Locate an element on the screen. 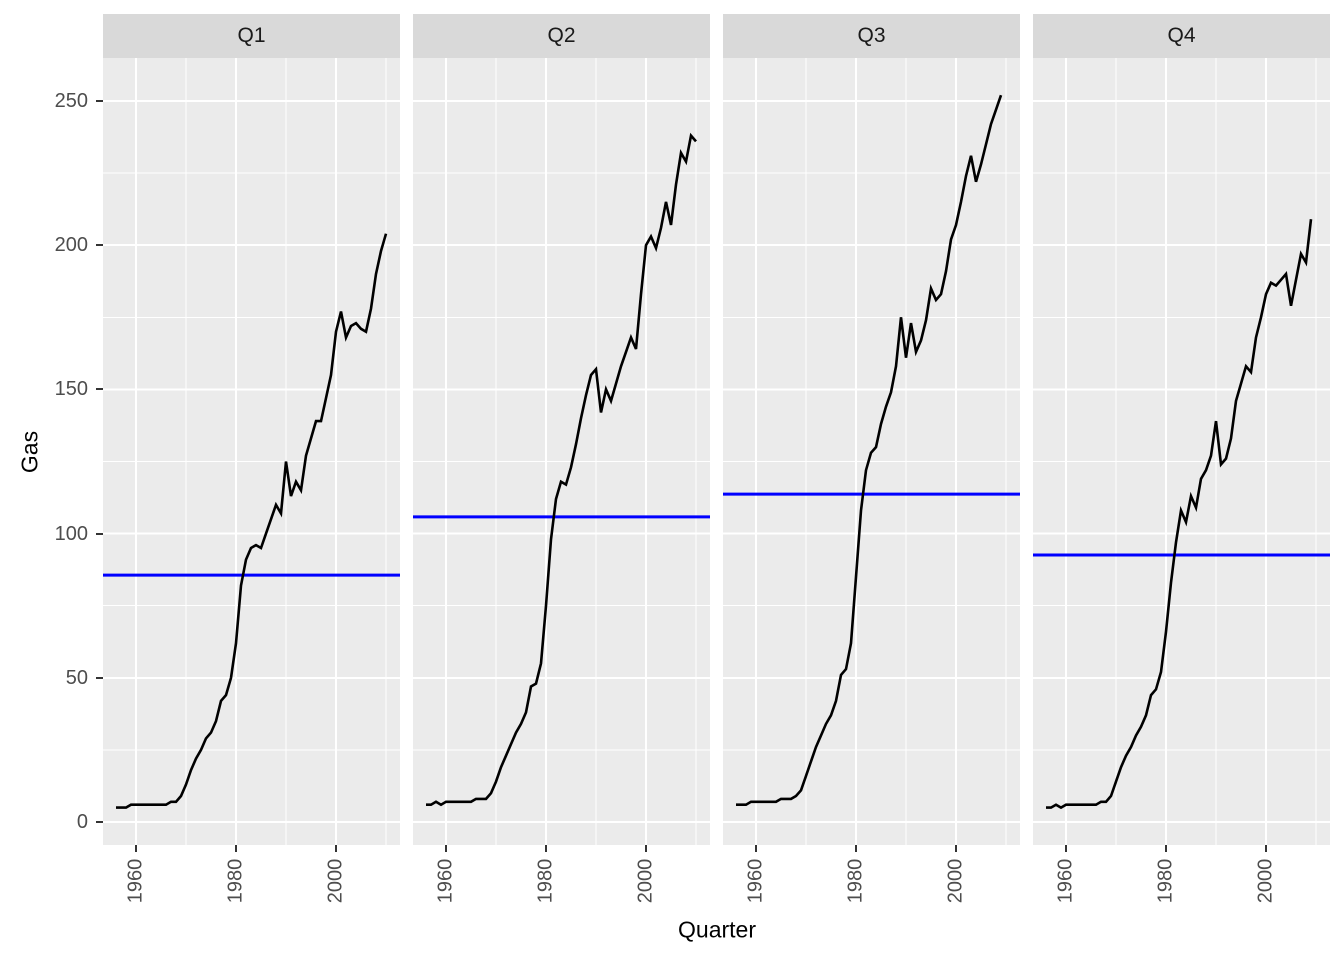 Image resolution: width=1344 pixels, height=960 pixels. facet-label: Q4 is located at coordinates (1181, 35).